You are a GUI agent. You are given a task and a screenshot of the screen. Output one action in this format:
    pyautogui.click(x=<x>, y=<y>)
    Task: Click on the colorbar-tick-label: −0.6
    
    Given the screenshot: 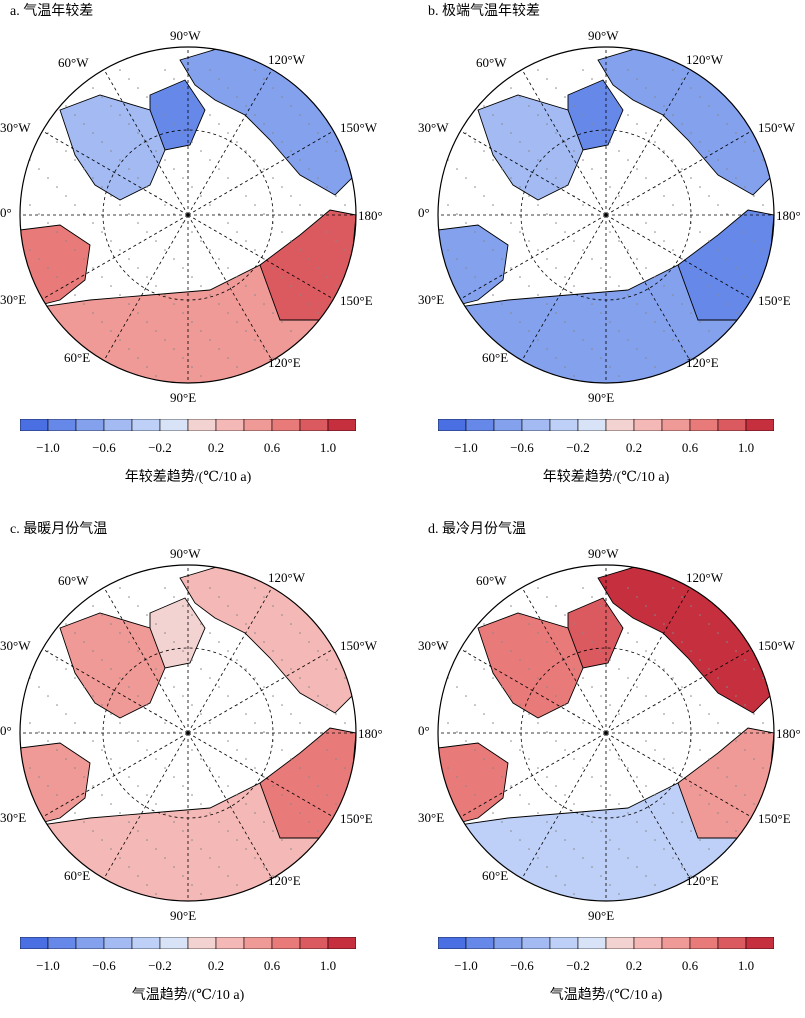 What is the action you would take?
    pyautogui.click(x=522, y=965)
    